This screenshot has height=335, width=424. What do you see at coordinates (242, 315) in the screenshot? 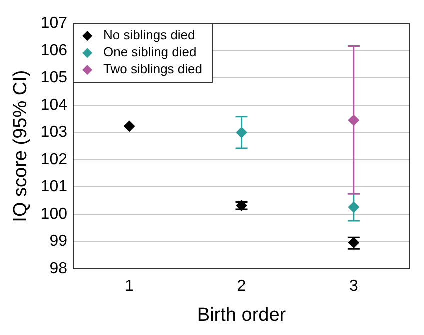
I see `x-axis-title: Birth order` at bounding box center [242, 315].